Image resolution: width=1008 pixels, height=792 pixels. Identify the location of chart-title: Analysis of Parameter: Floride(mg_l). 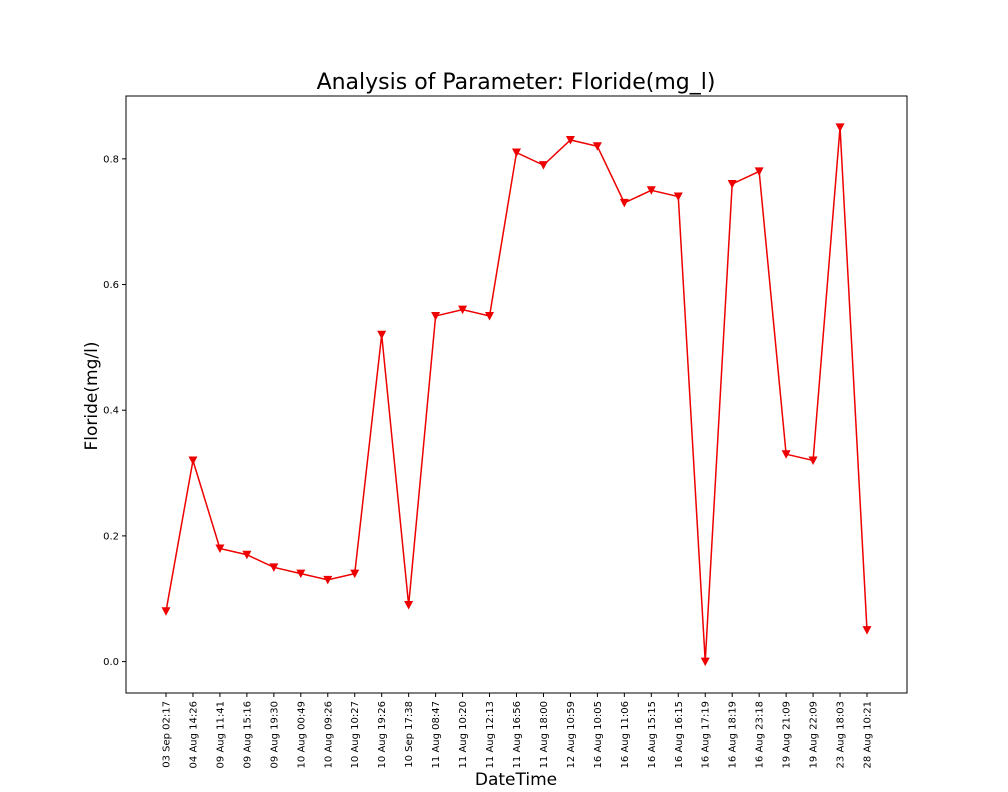
(516, 82).